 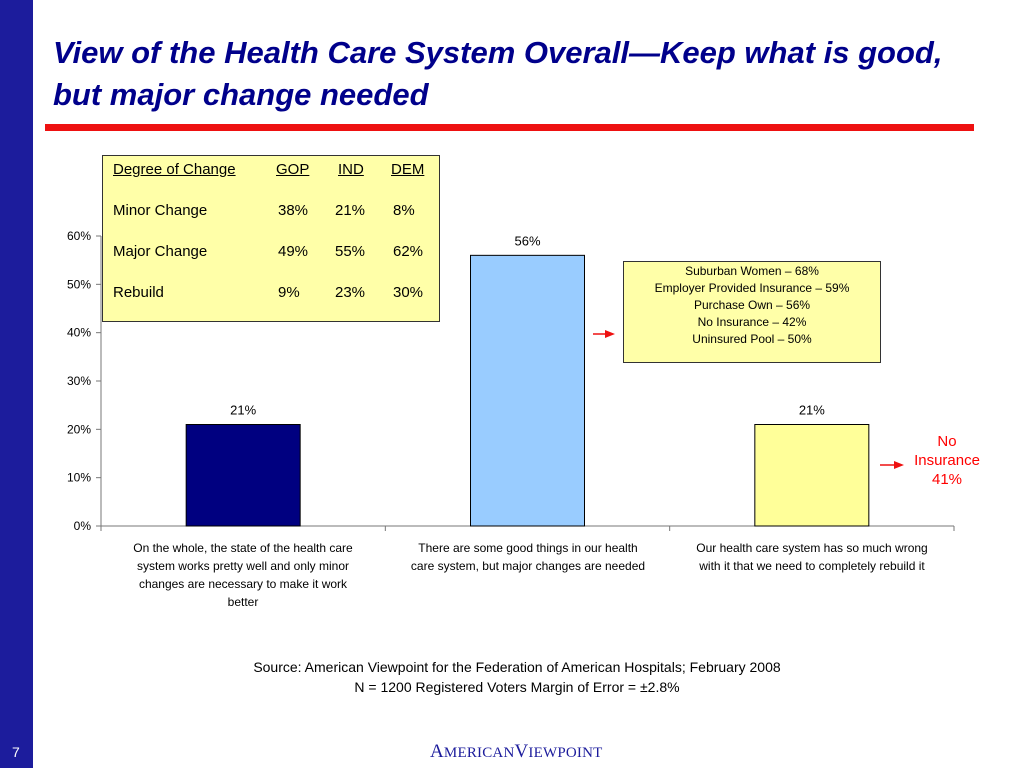 What do you see at coordinates (350, 210) in the screenshot?
I see `row-minor-ind: 21%` at bounding box center [350, 210].